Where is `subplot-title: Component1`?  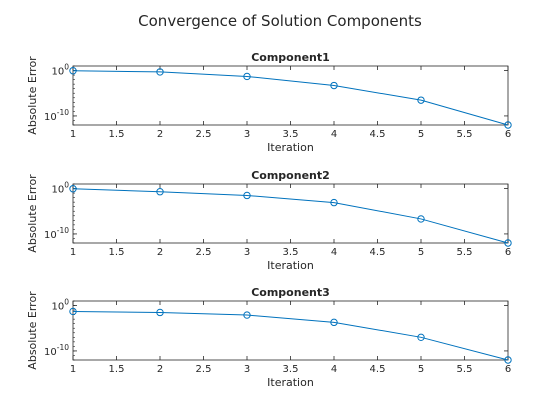
subplot-title: Component1 is located at coordinates (290, 57).